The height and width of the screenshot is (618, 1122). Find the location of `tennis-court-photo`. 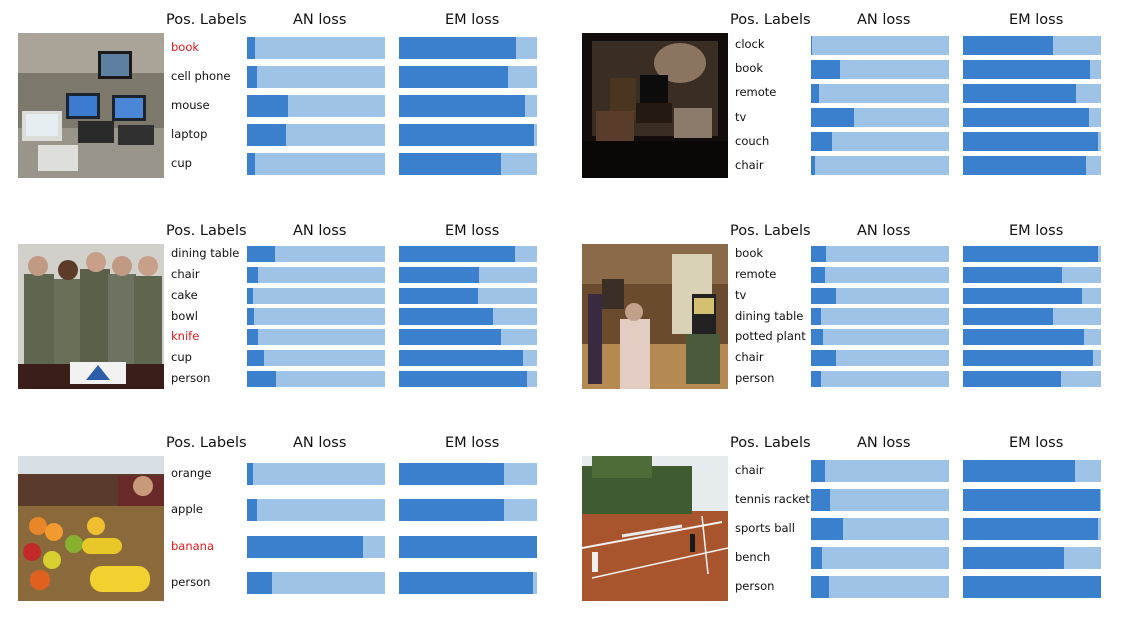

tennis-court-photo is located at coordinates (655, 528).